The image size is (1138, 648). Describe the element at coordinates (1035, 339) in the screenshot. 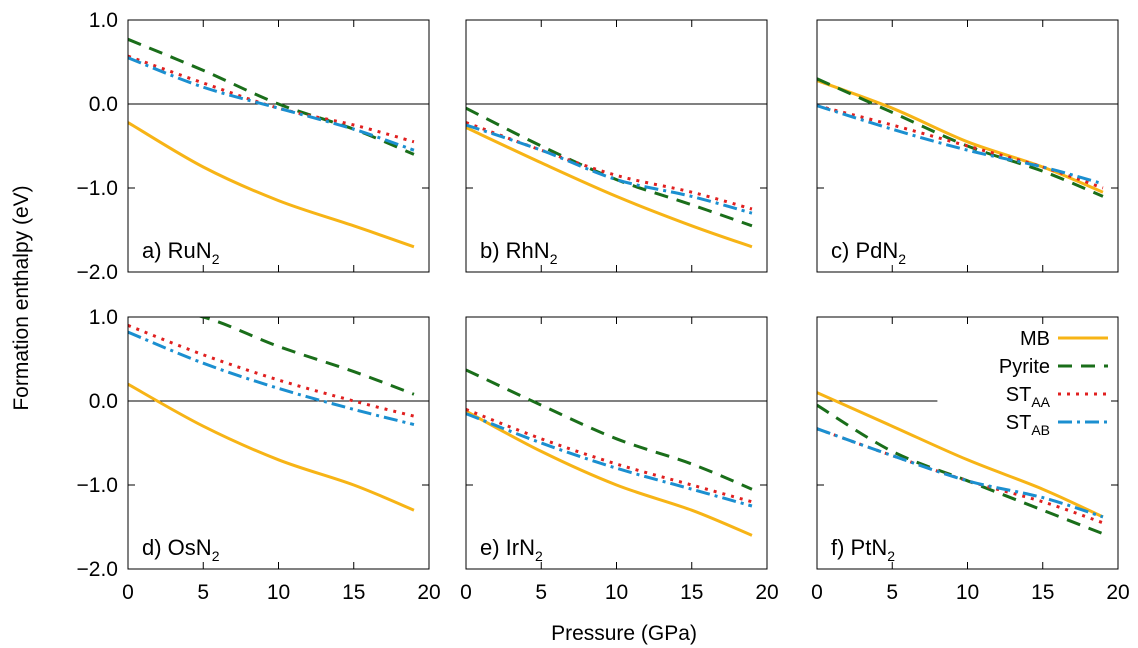

I see `legend-label-mb: MB` at that location.